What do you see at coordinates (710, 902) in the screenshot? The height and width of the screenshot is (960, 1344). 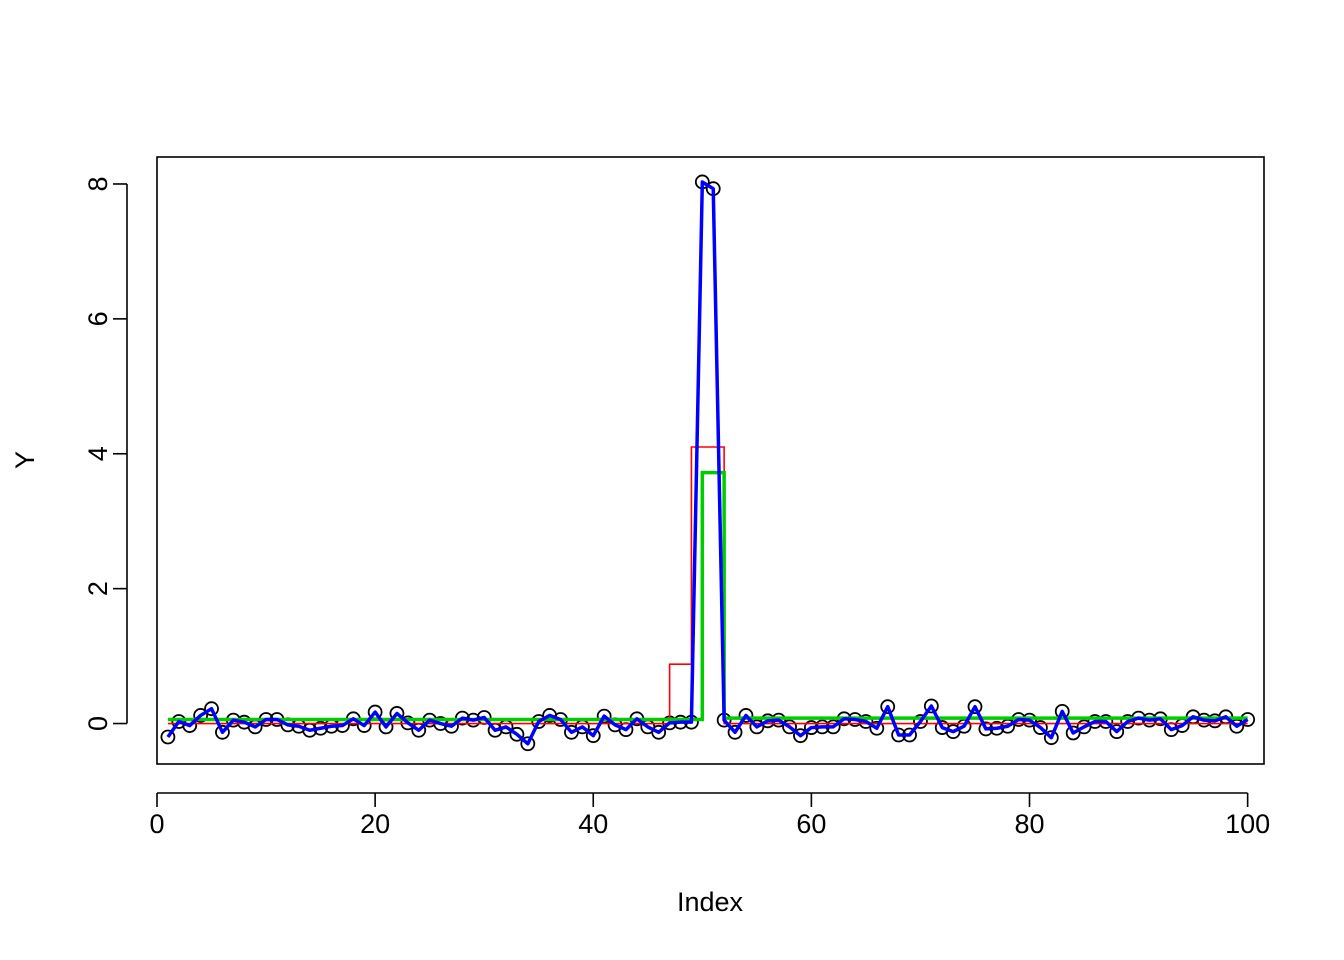 I see `x-axis-label: Index` at bounding box center [710, 902].